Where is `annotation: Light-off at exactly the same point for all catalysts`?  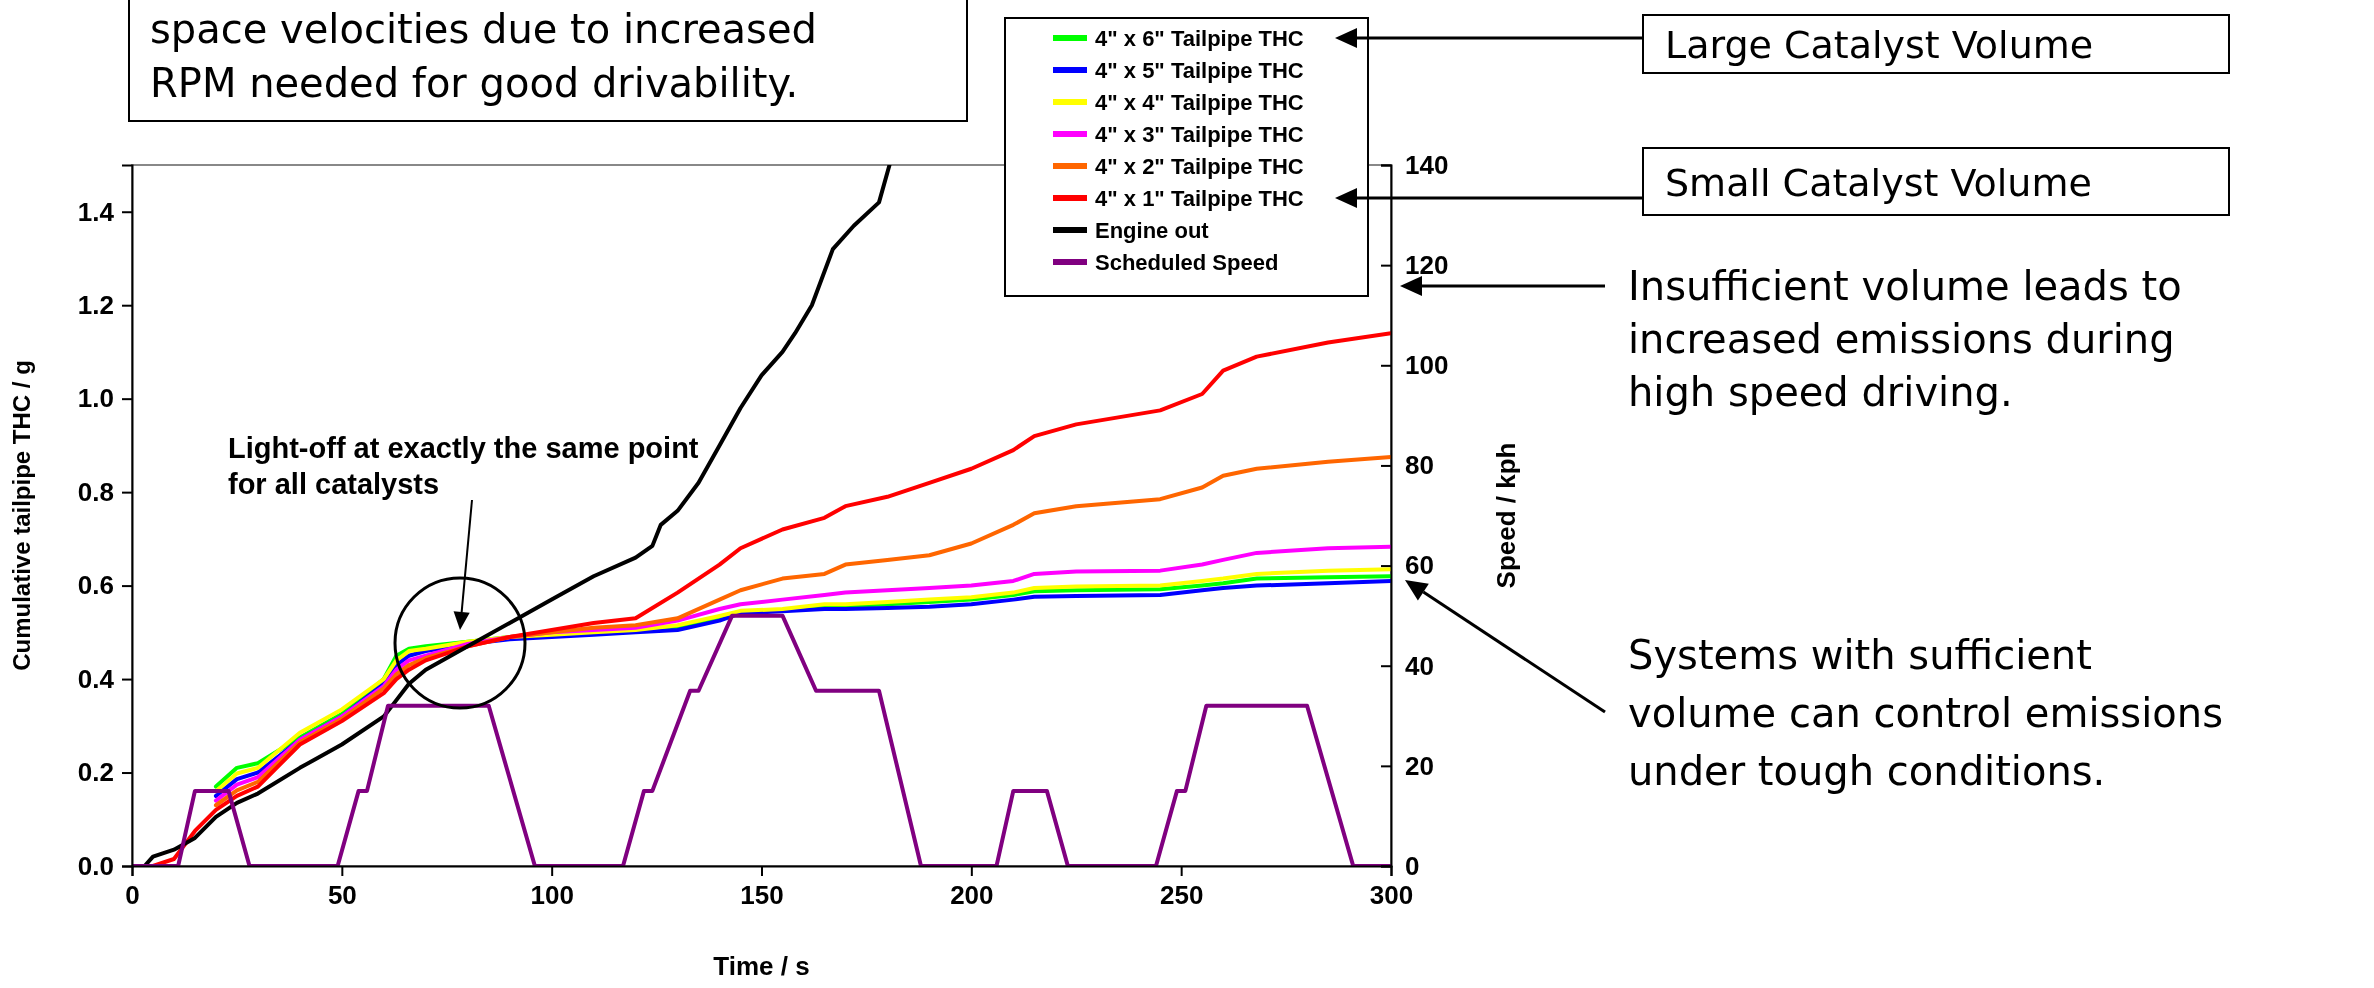
annotation: Light-off at exactly the same point for all catalysts is located at coordinates (463, 466).